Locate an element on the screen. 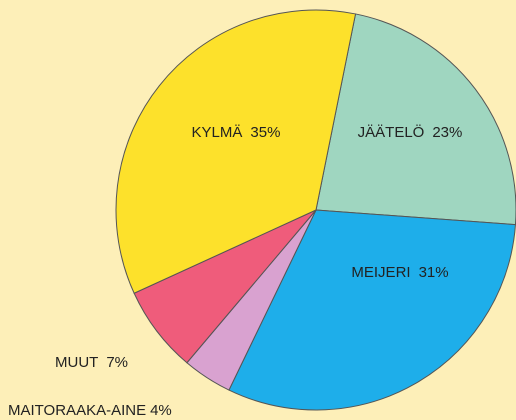 The image size is (516, 420). slice-label: MEIJERI 31% is located at coordinates (399, 272).